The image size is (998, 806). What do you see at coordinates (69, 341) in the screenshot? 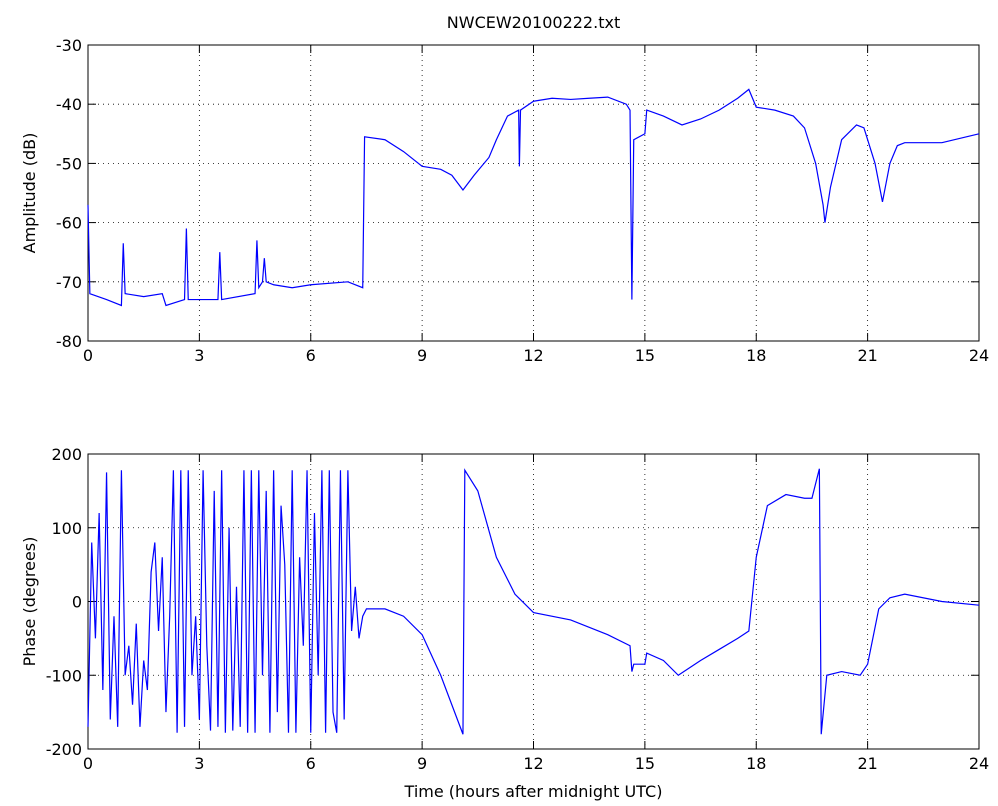
I see `y-tick-label: -80` at bounding box center [69, 341].